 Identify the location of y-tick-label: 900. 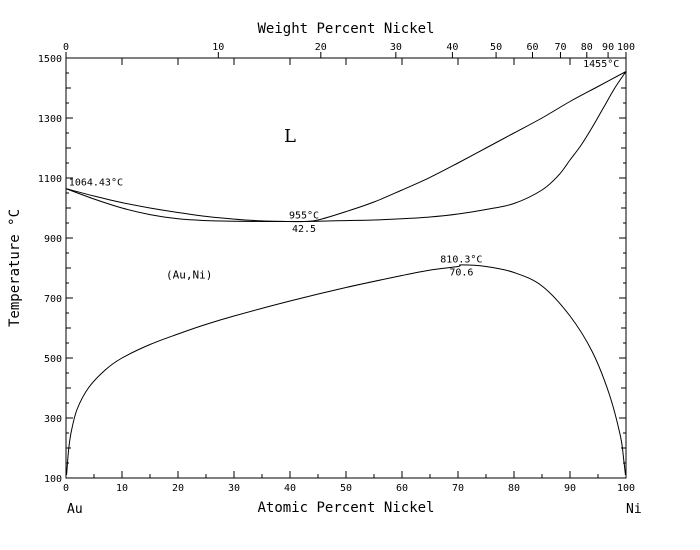
(53, 239).